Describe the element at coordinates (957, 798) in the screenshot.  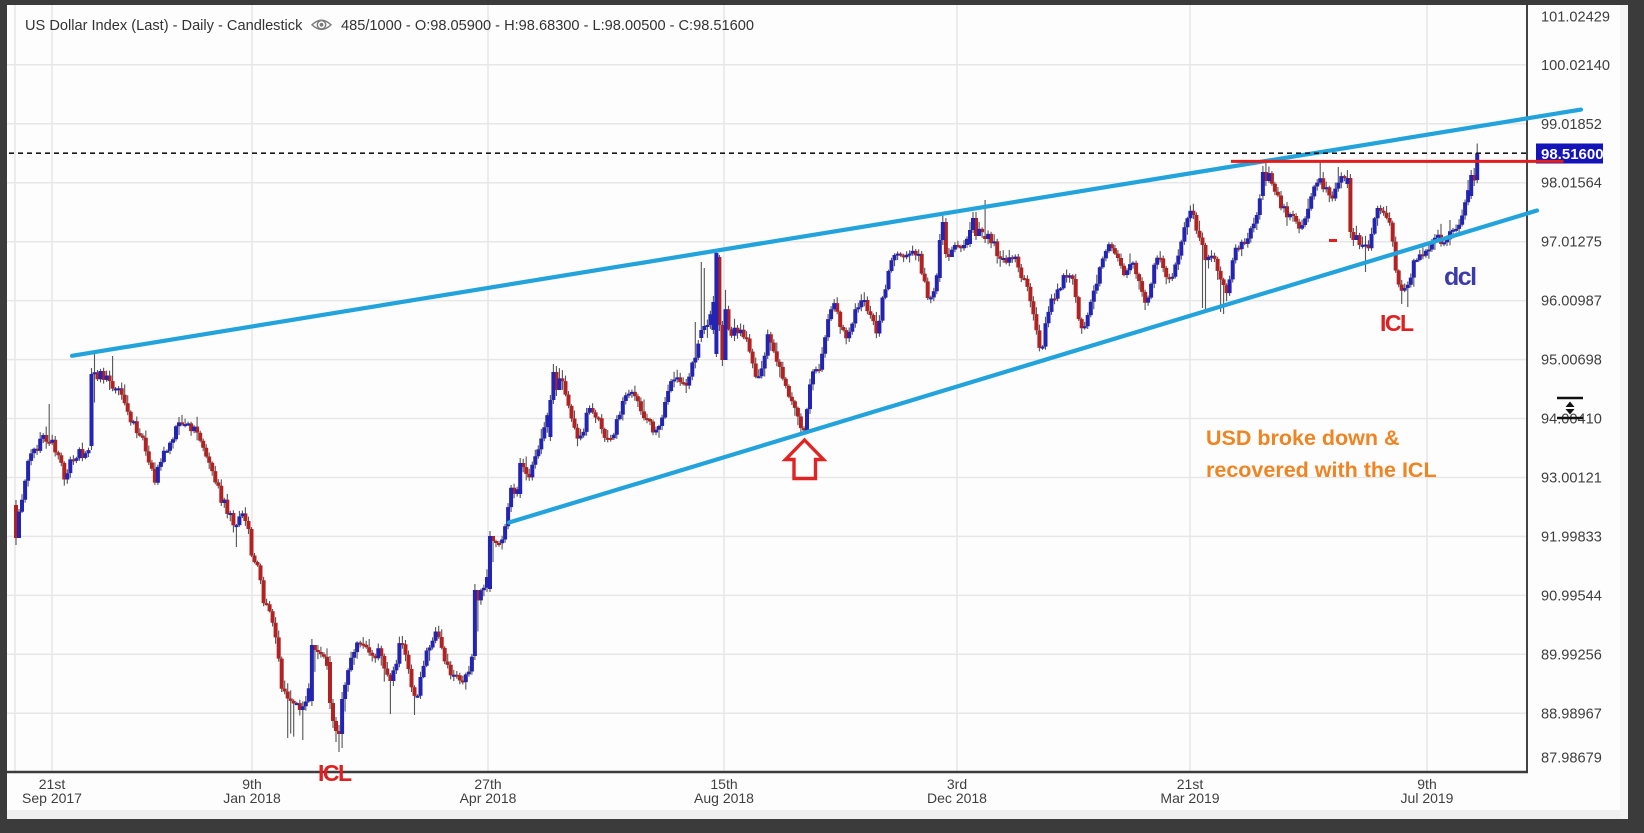
I see `svg-text: Dec 2018` at that location.